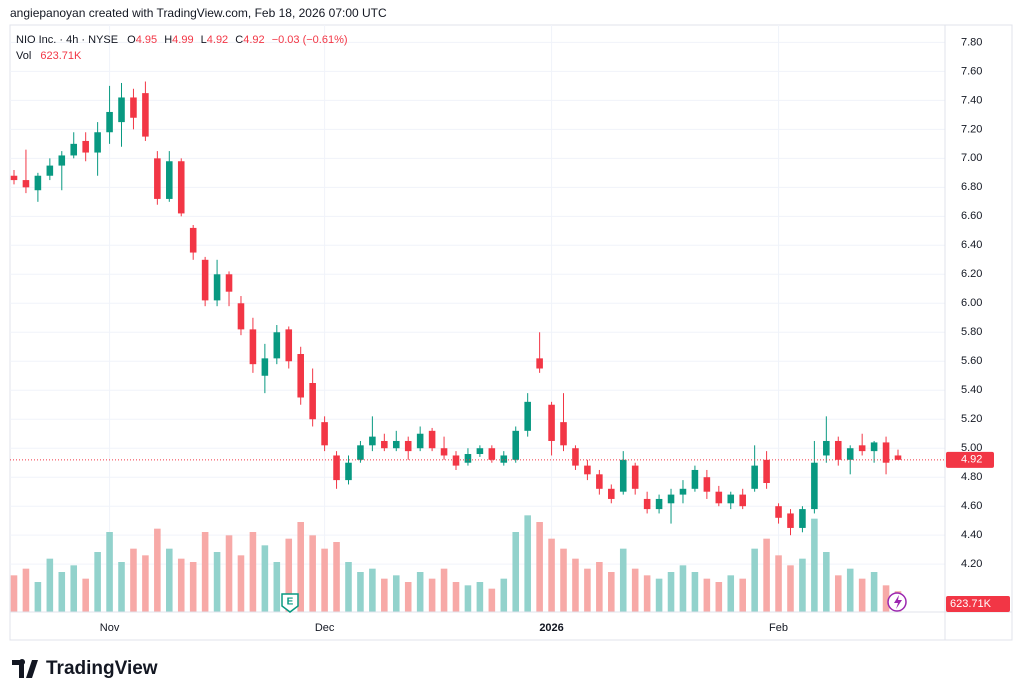 The width and height of the screenshot is (1024, 696). What do you see at coordinates (23, 56) in the screenshot?
I see `vol-key: Vol` at bounding box center [23, 56].